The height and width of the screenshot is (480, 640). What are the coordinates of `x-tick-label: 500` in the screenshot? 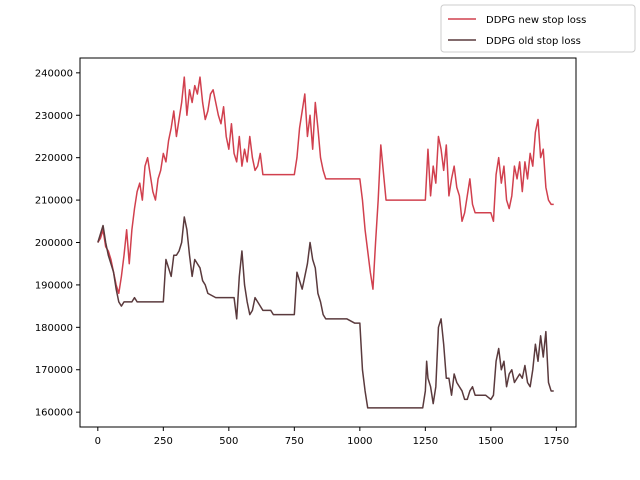 It's located at (228, 441).